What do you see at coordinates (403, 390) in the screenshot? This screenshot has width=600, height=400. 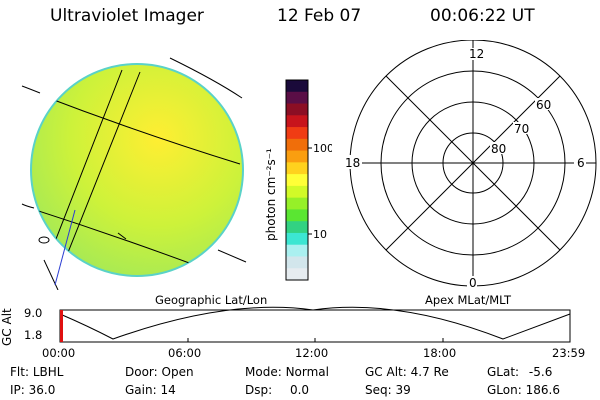 I see `status-value: 39` at bounding box center [403, 390].